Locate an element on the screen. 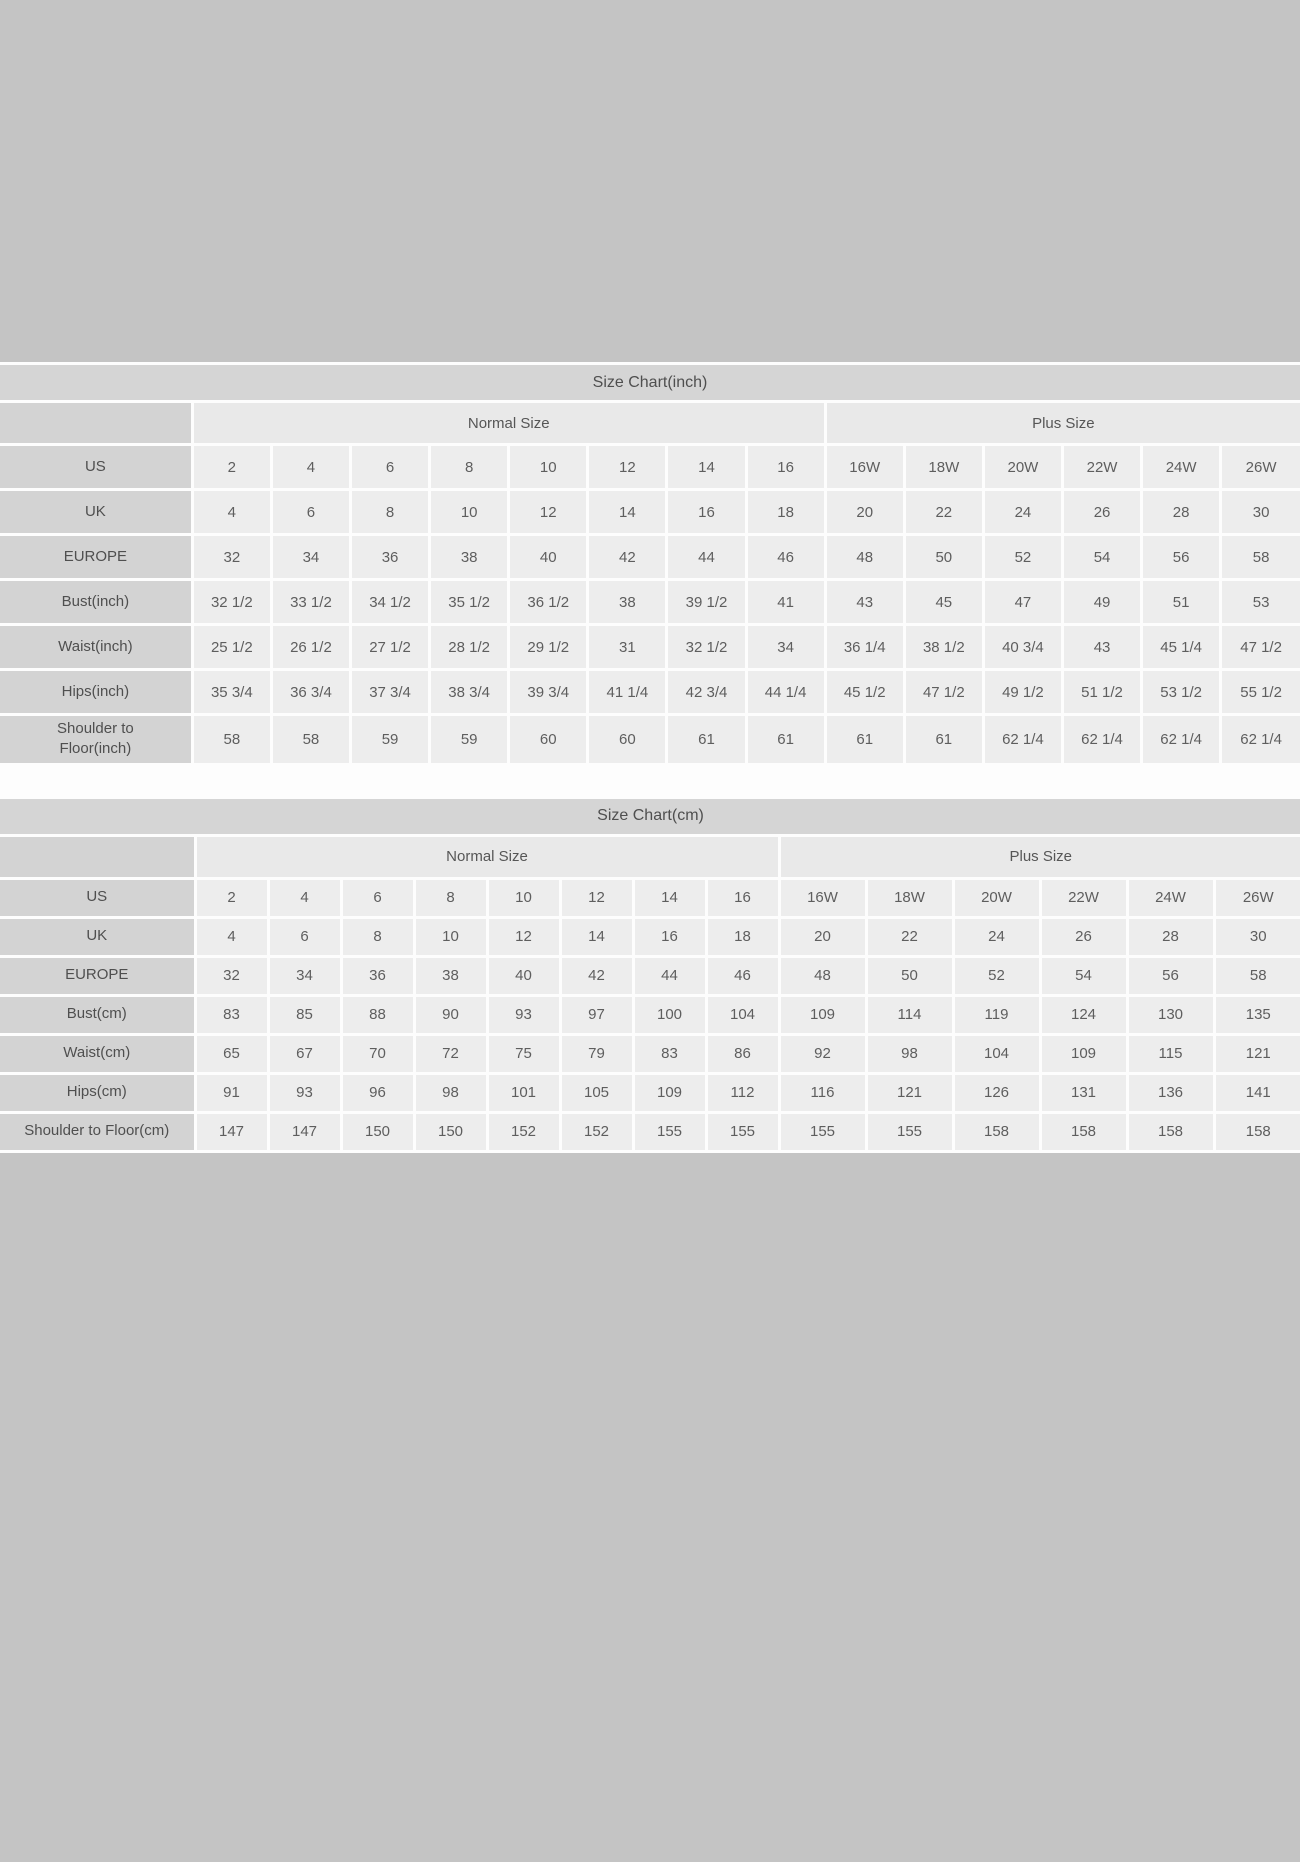 This screenshot has height=1862, width=1300. table-cell: 36 1/2 is located at coordinates (548, 602).